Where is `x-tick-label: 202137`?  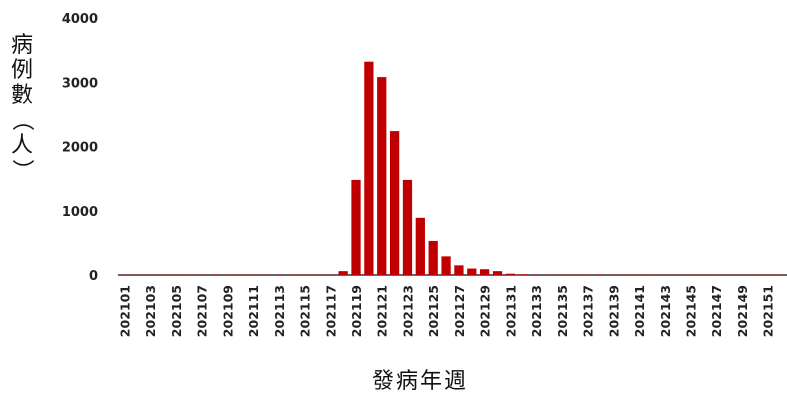 x-tick-label: 202137 is located at coordinates (588, 311).